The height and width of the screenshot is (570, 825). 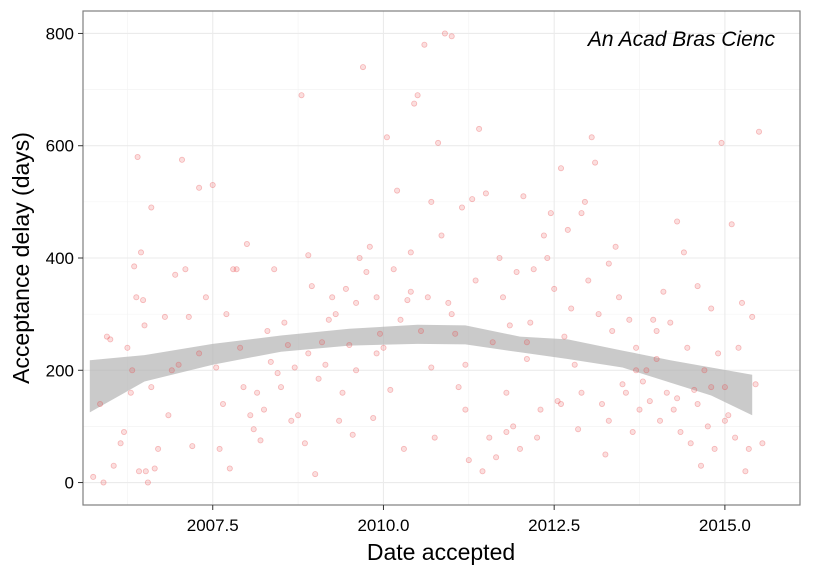 I want to click on y-axis-title: Acceptance delay (days), so click(x=21, y=258).